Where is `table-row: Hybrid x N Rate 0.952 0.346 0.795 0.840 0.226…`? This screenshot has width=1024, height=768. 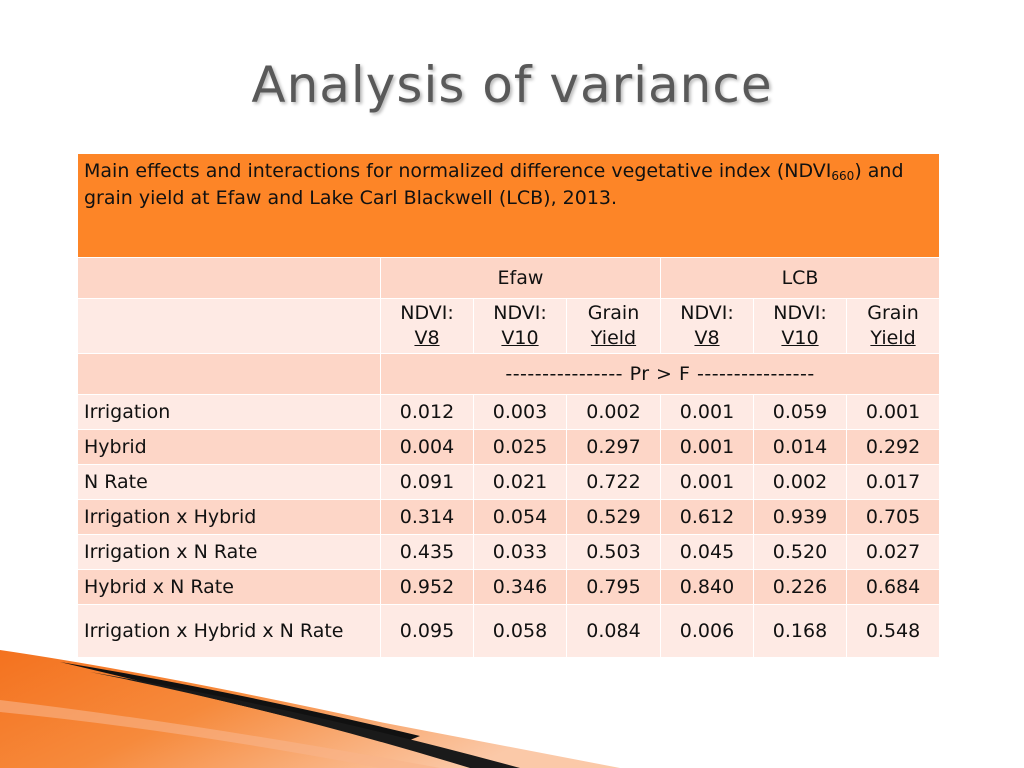 table-row: Hybrid x N Rate 0.952 0.346 0.795 0.840 0.226… is located at coordinates (509, 587).